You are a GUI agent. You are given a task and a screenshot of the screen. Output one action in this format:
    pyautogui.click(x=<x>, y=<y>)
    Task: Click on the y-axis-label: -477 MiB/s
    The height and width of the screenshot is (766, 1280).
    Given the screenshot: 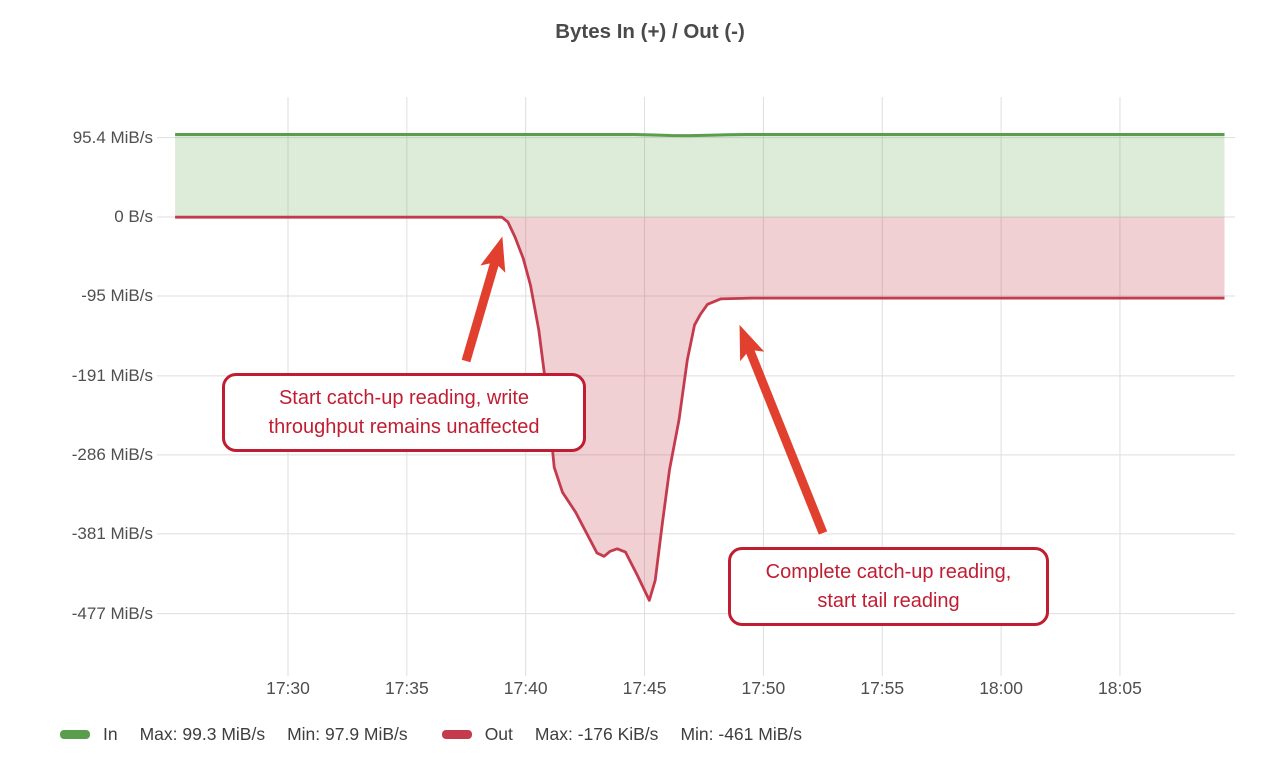 What is the action you would take?
    pyautogui.click(x=112, y=613)
    